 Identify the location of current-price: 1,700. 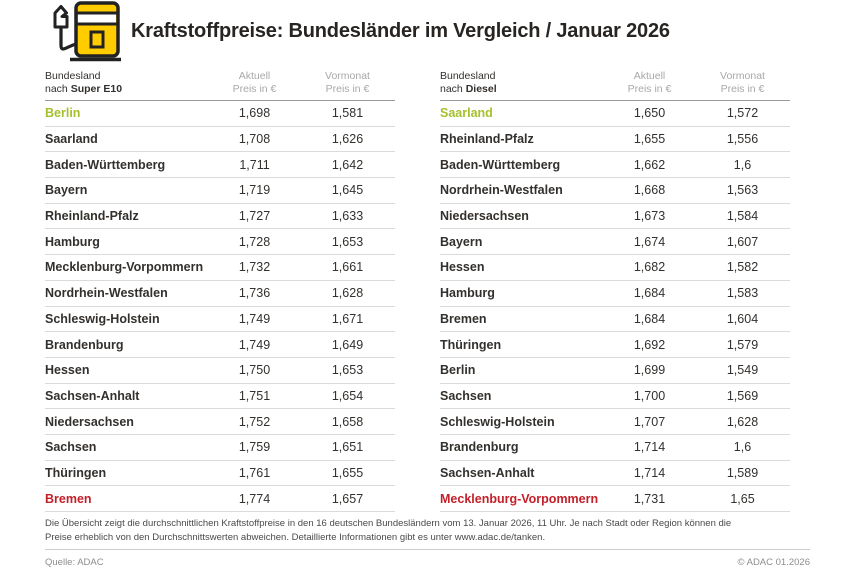
(649, 395).